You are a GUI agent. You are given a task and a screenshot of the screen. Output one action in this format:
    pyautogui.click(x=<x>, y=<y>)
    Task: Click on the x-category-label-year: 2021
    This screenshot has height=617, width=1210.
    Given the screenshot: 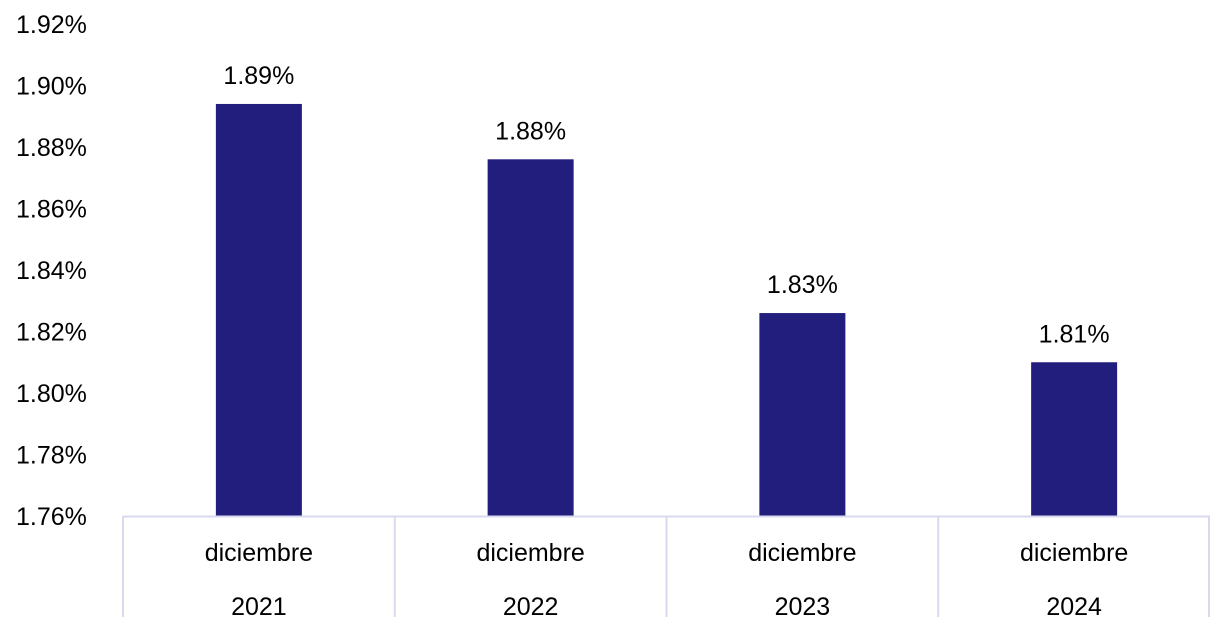 What is the action you would take?
    pyautogui.click(x=259, y=605)
    